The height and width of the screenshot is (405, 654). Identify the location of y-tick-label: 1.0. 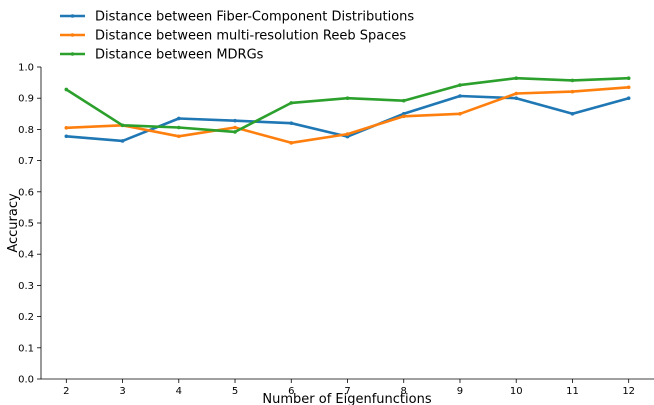
(26, 68).